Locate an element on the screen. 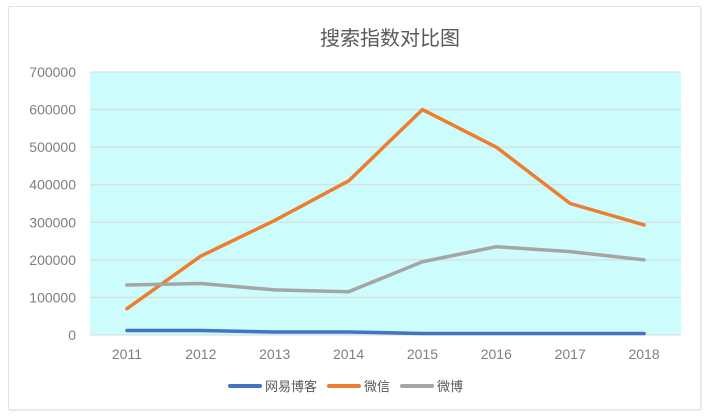 The height and width of the screenshot is (418, 707). x-tick-label: 2017 is located at coordinates (570, 354).